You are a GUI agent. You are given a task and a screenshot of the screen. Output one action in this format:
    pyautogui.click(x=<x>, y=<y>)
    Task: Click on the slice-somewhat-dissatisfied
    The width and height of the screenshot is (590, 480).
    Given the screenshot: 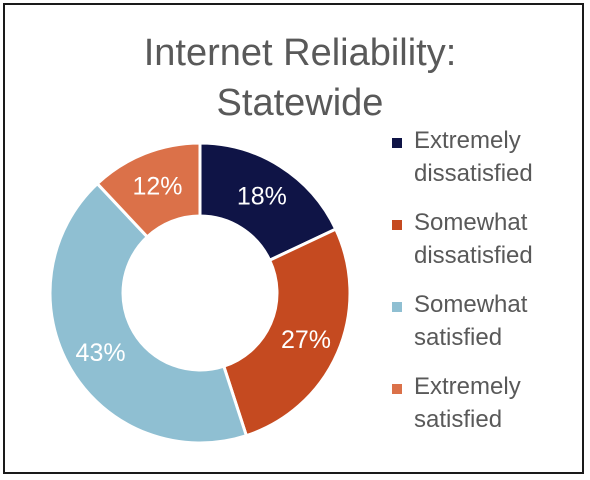 What is the action you would take?
    pyautogui.click(x=286, y=332)
    